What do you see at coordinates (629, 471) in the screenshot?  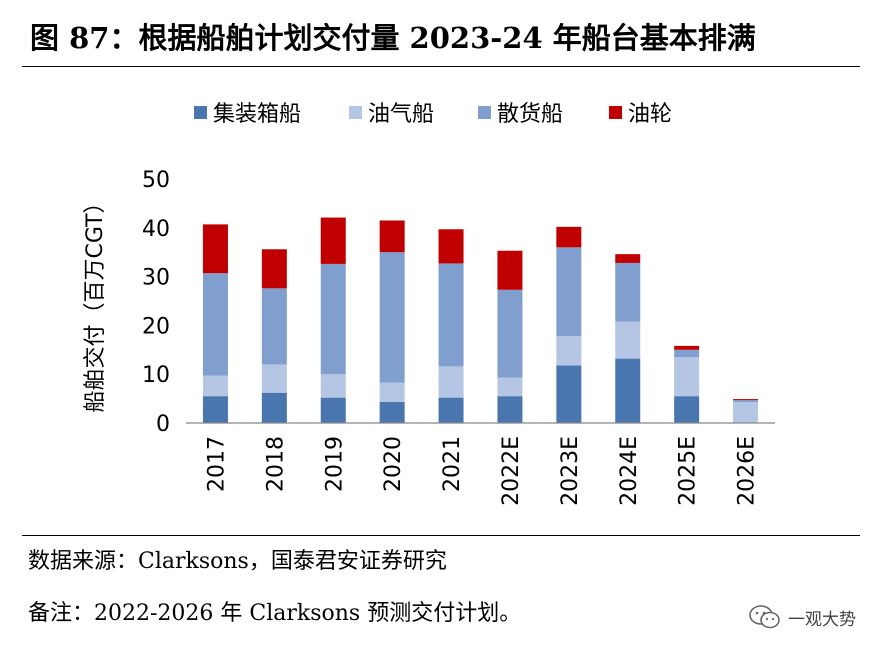 I see `x-tick-label-2024E: 2024E` at bounding box center [629, 471].